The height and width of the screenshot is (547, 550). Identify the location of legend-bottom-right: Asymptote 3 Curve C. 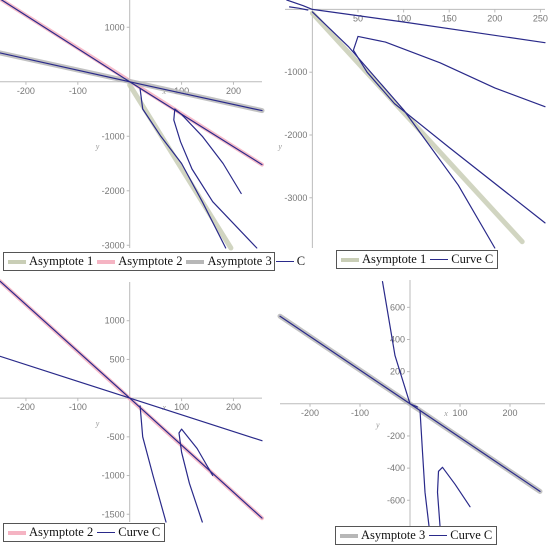
(416, 535).